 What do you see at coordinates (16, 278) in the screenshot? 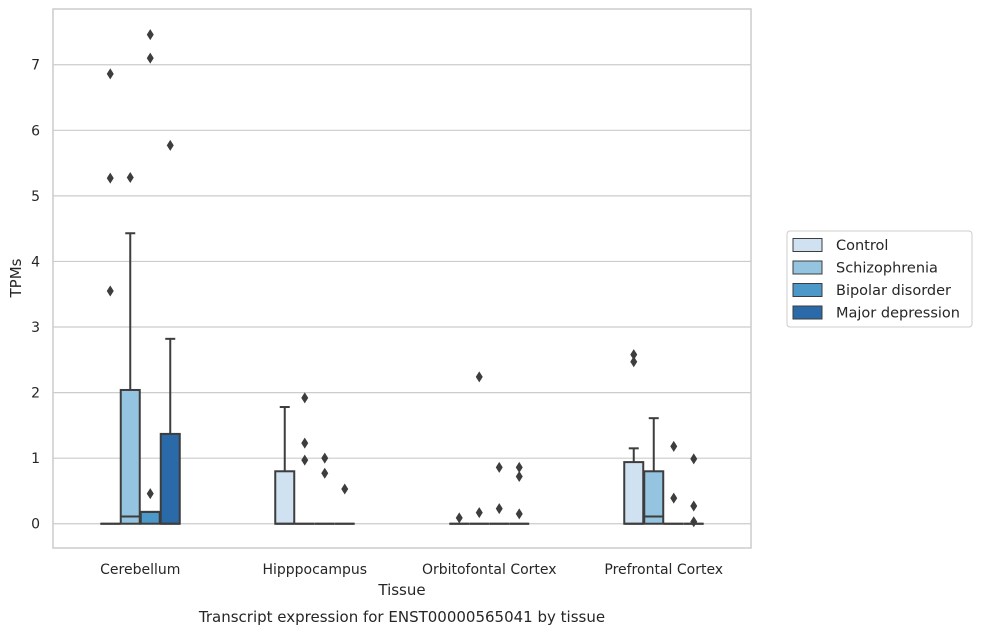
I see `y-axis-title: TPMs` at bounding box center [16, 278].